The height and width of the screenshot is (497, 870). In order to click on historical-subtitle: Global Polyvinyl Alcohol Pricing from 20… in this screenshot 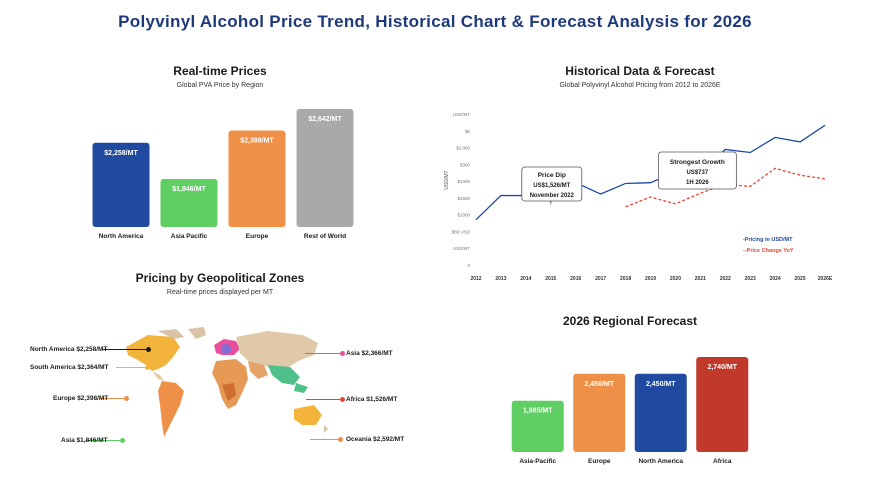, I will do `click(640, 85)`.